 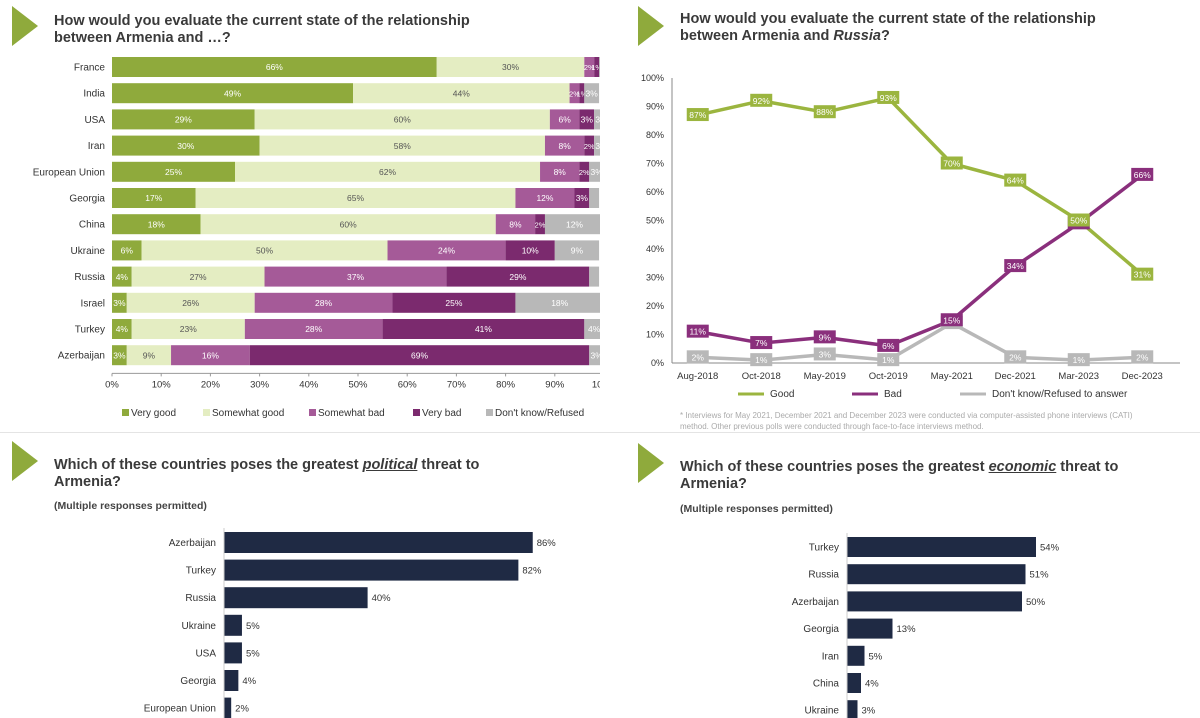 I want to click on y-tick-label: 10%, so click(x=655, y=335).